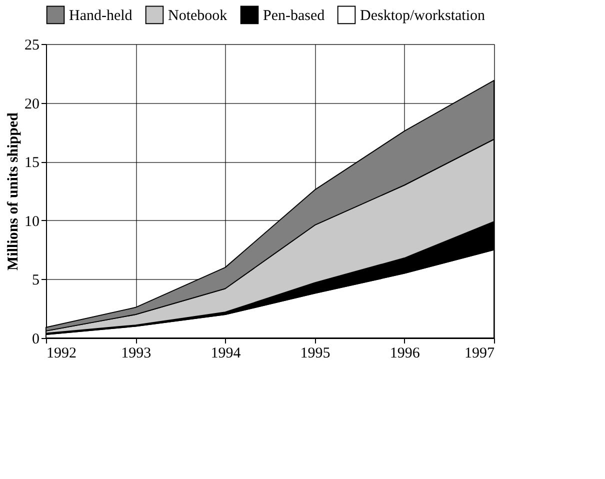  Describe the element at coordinates (32, 222) in the screenshot. I see `y-tick-label: 10` at that location.